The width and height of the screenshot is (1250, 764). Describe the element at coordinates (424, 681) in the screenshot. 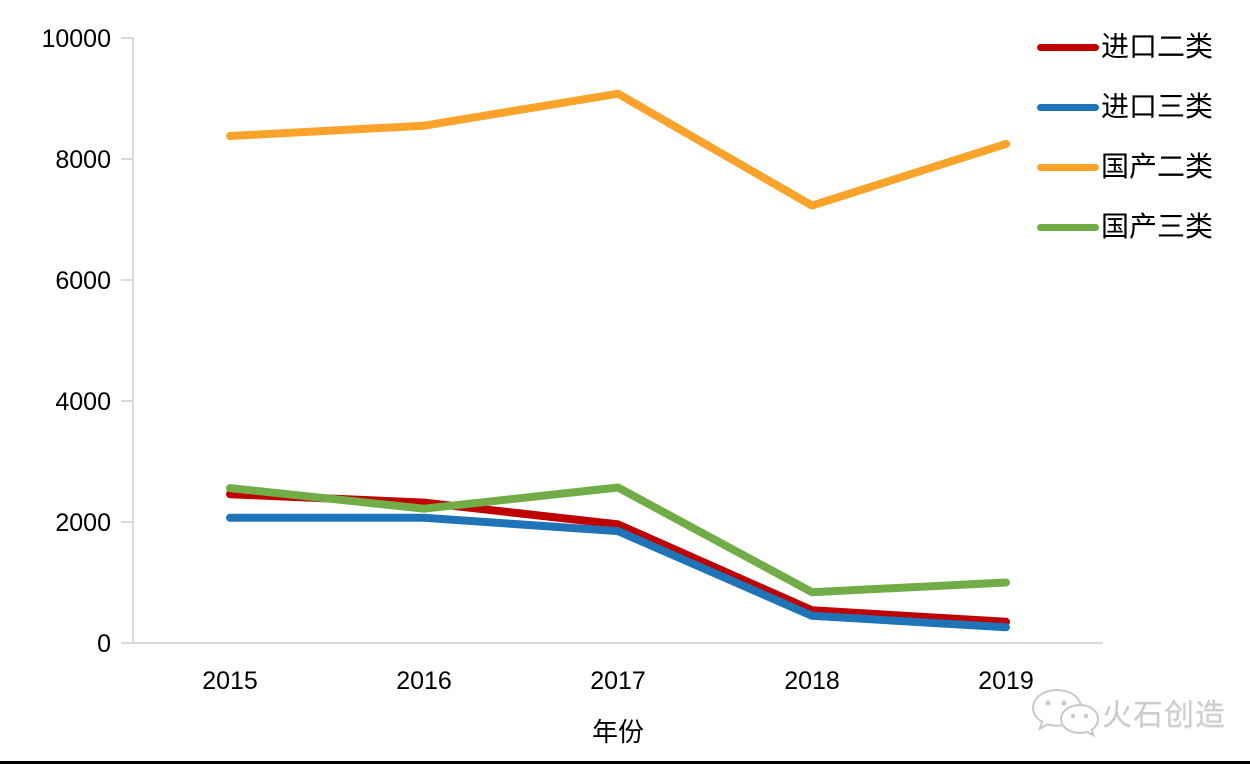

I see `x-tick-label: 2016` at that location.